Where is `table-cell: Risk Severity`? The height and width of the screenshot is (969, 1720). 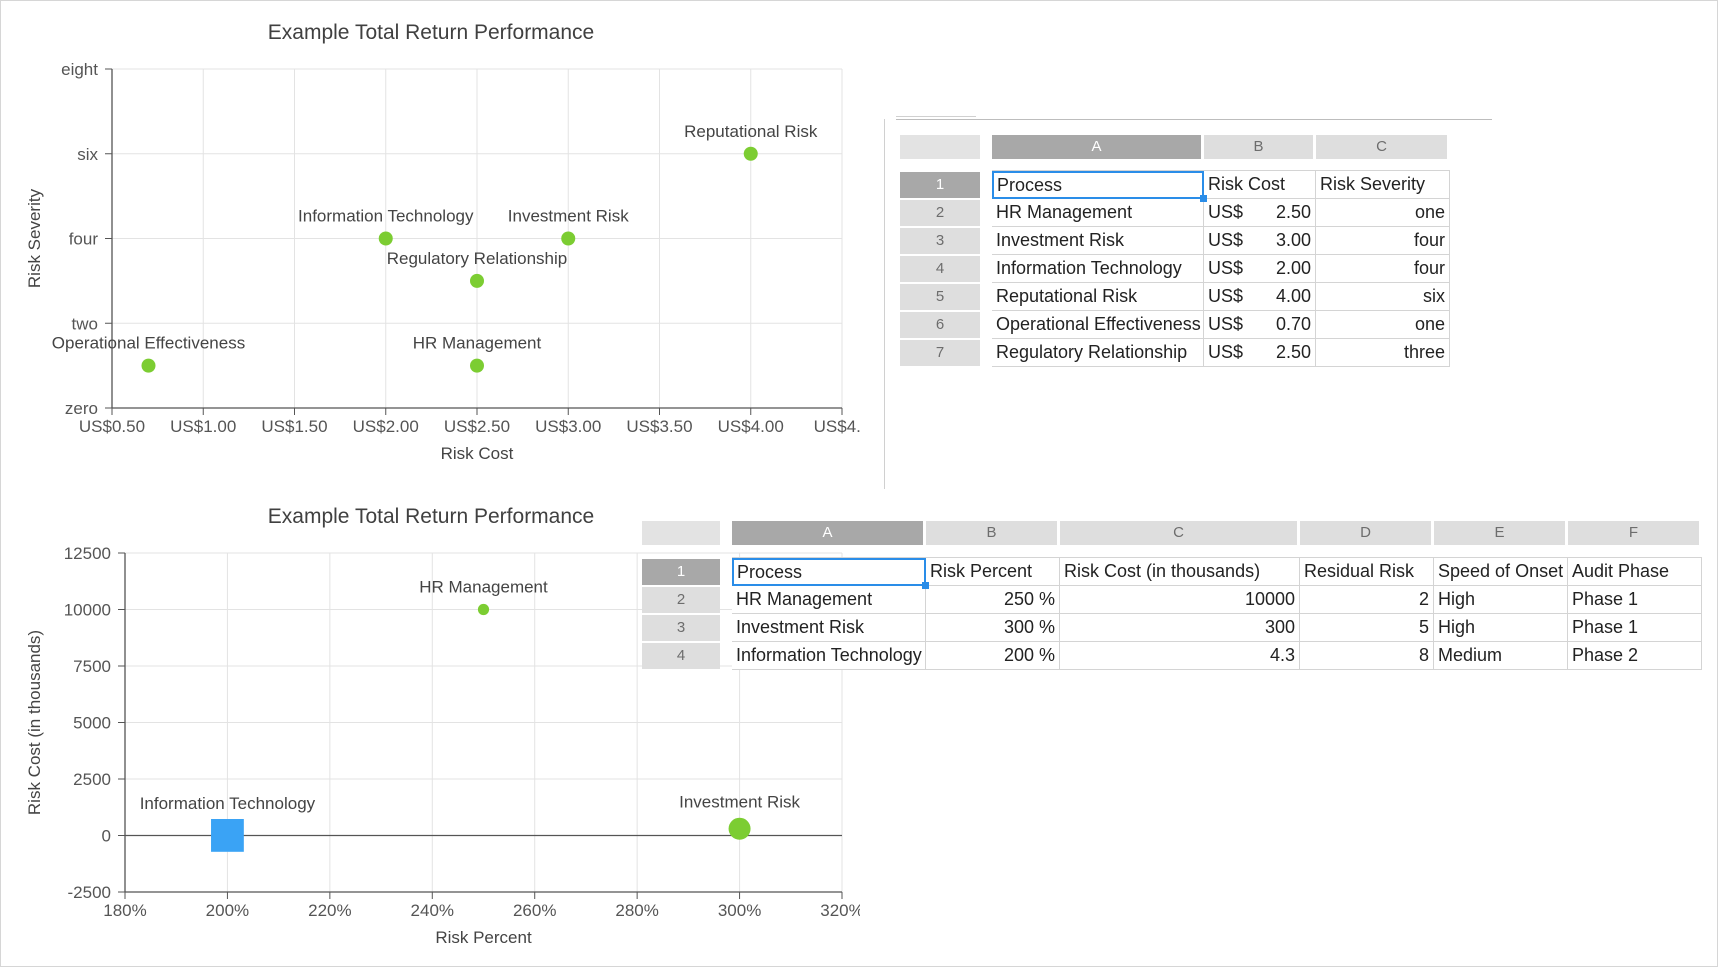 table-cell: Risk Severity is located at coordinates (1383, 185).